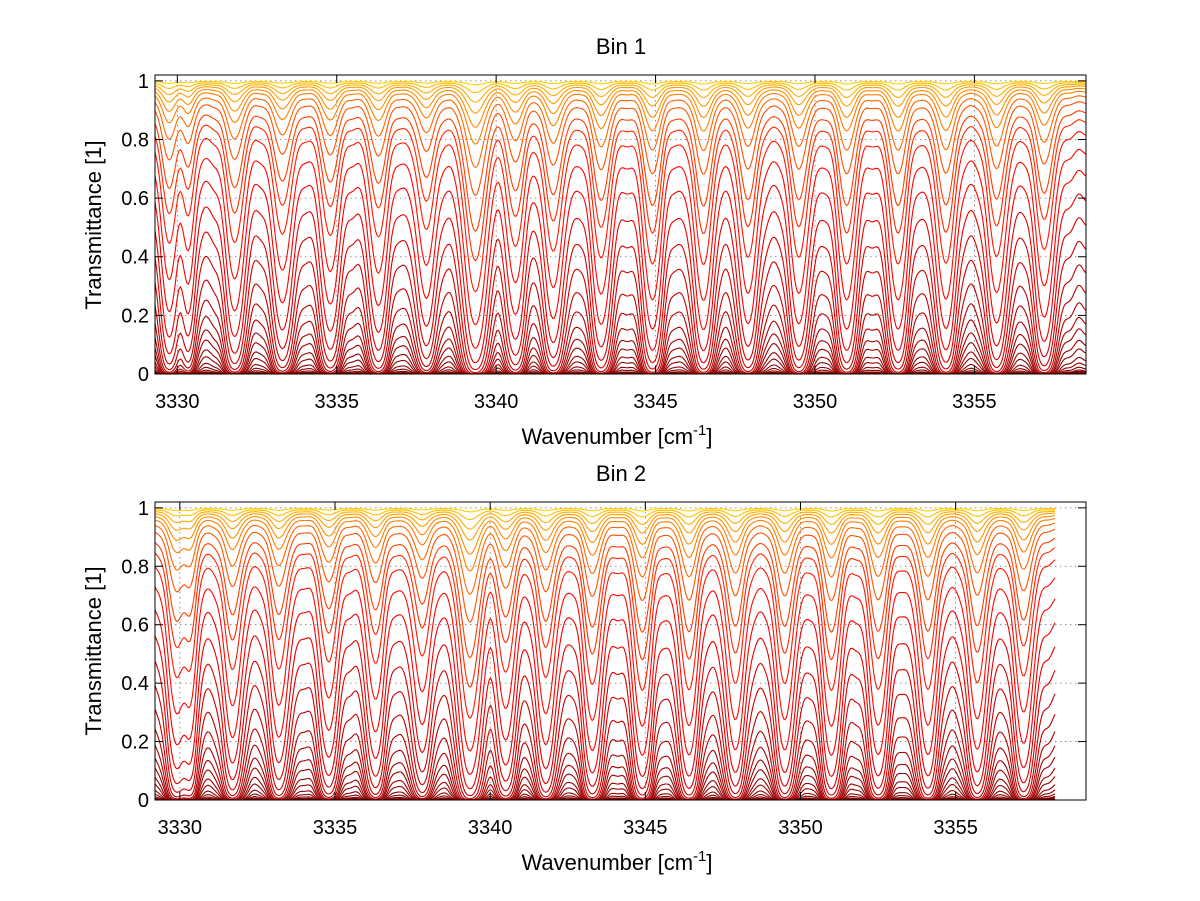 Image resolution: width=1200 pixels, height=901 pixels. I want to click on chart-title-bin-2: Bin 2, so click(621, 473).